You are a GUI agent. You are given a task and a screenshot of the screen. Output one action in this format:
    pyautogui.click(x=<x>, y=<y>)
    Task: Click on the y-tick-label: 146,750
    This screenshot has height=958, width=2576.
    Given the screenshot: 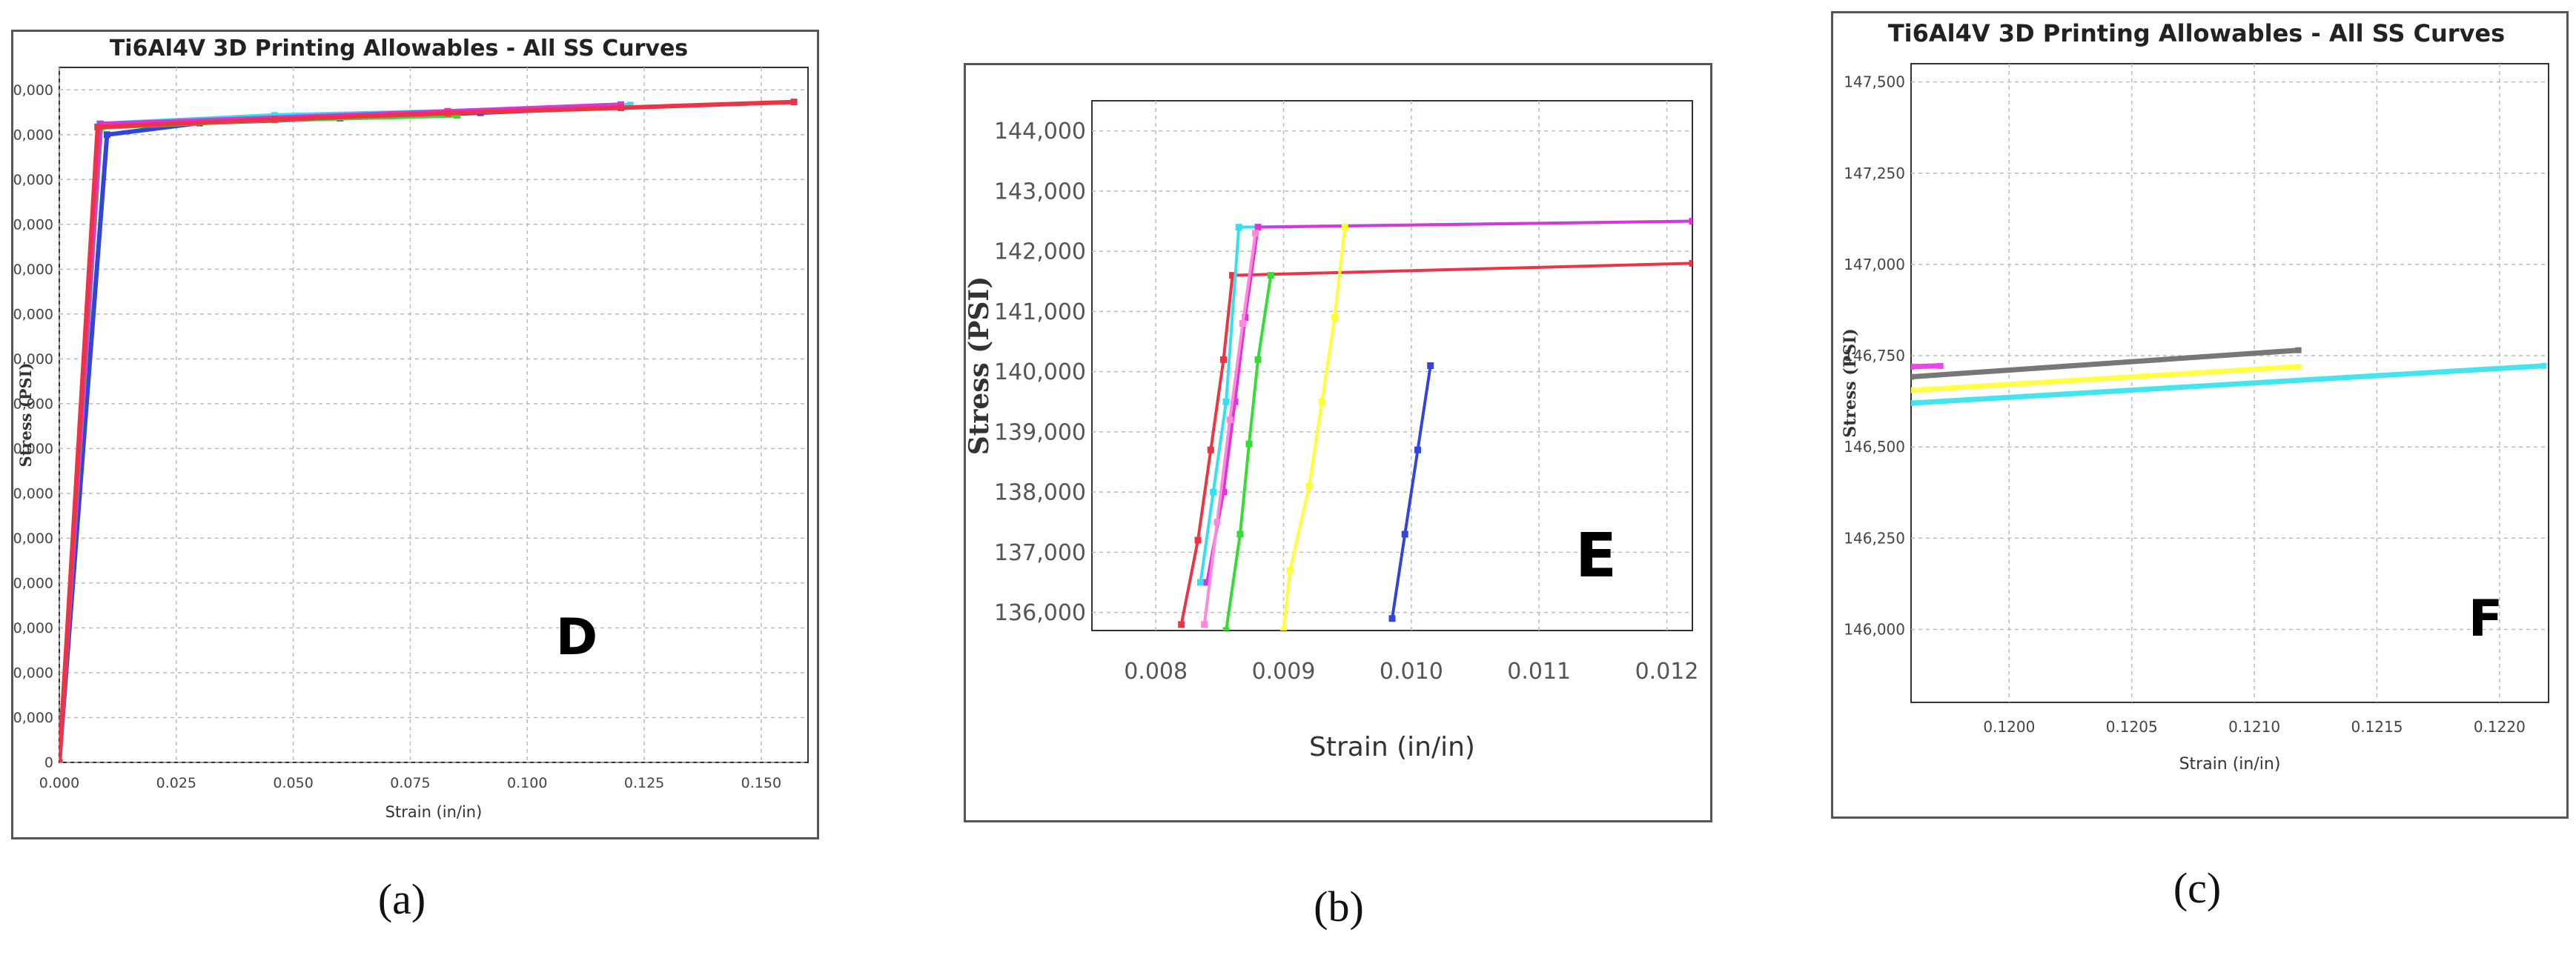 What is the action you would take?
    pyautogui.click(x=1874, y=356)
    